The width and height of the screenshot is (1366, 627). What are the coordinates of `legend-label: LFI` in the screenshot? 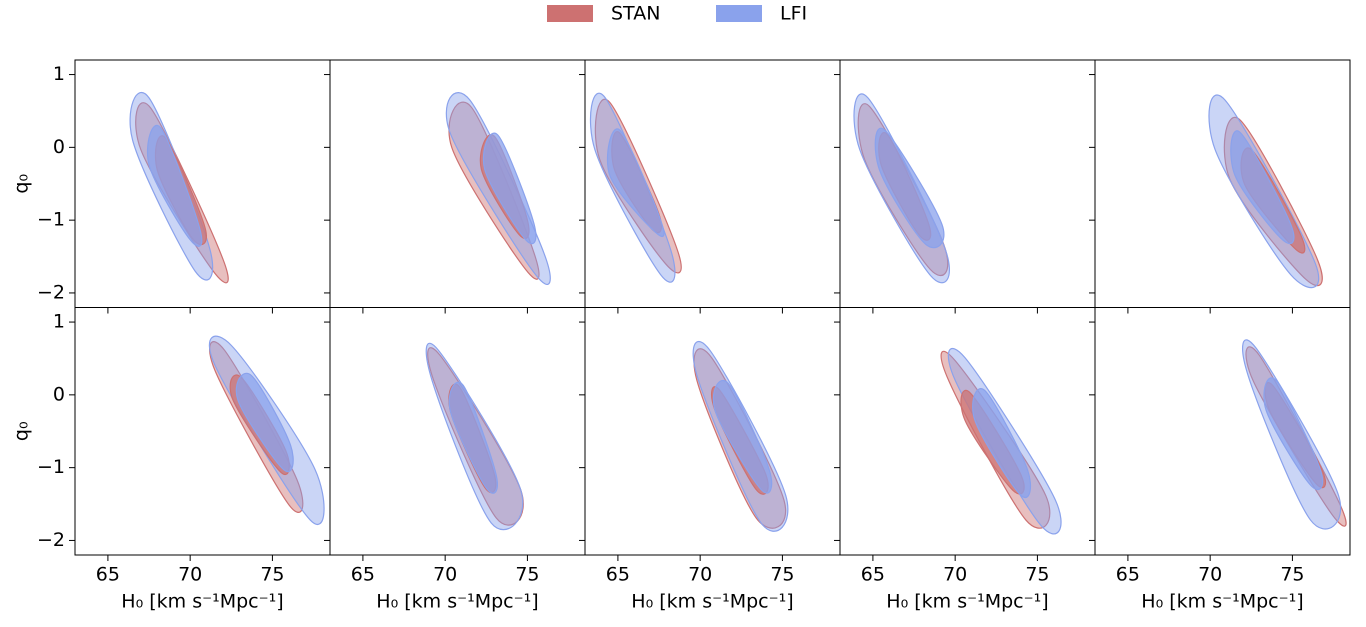 It's located at (793, 14).